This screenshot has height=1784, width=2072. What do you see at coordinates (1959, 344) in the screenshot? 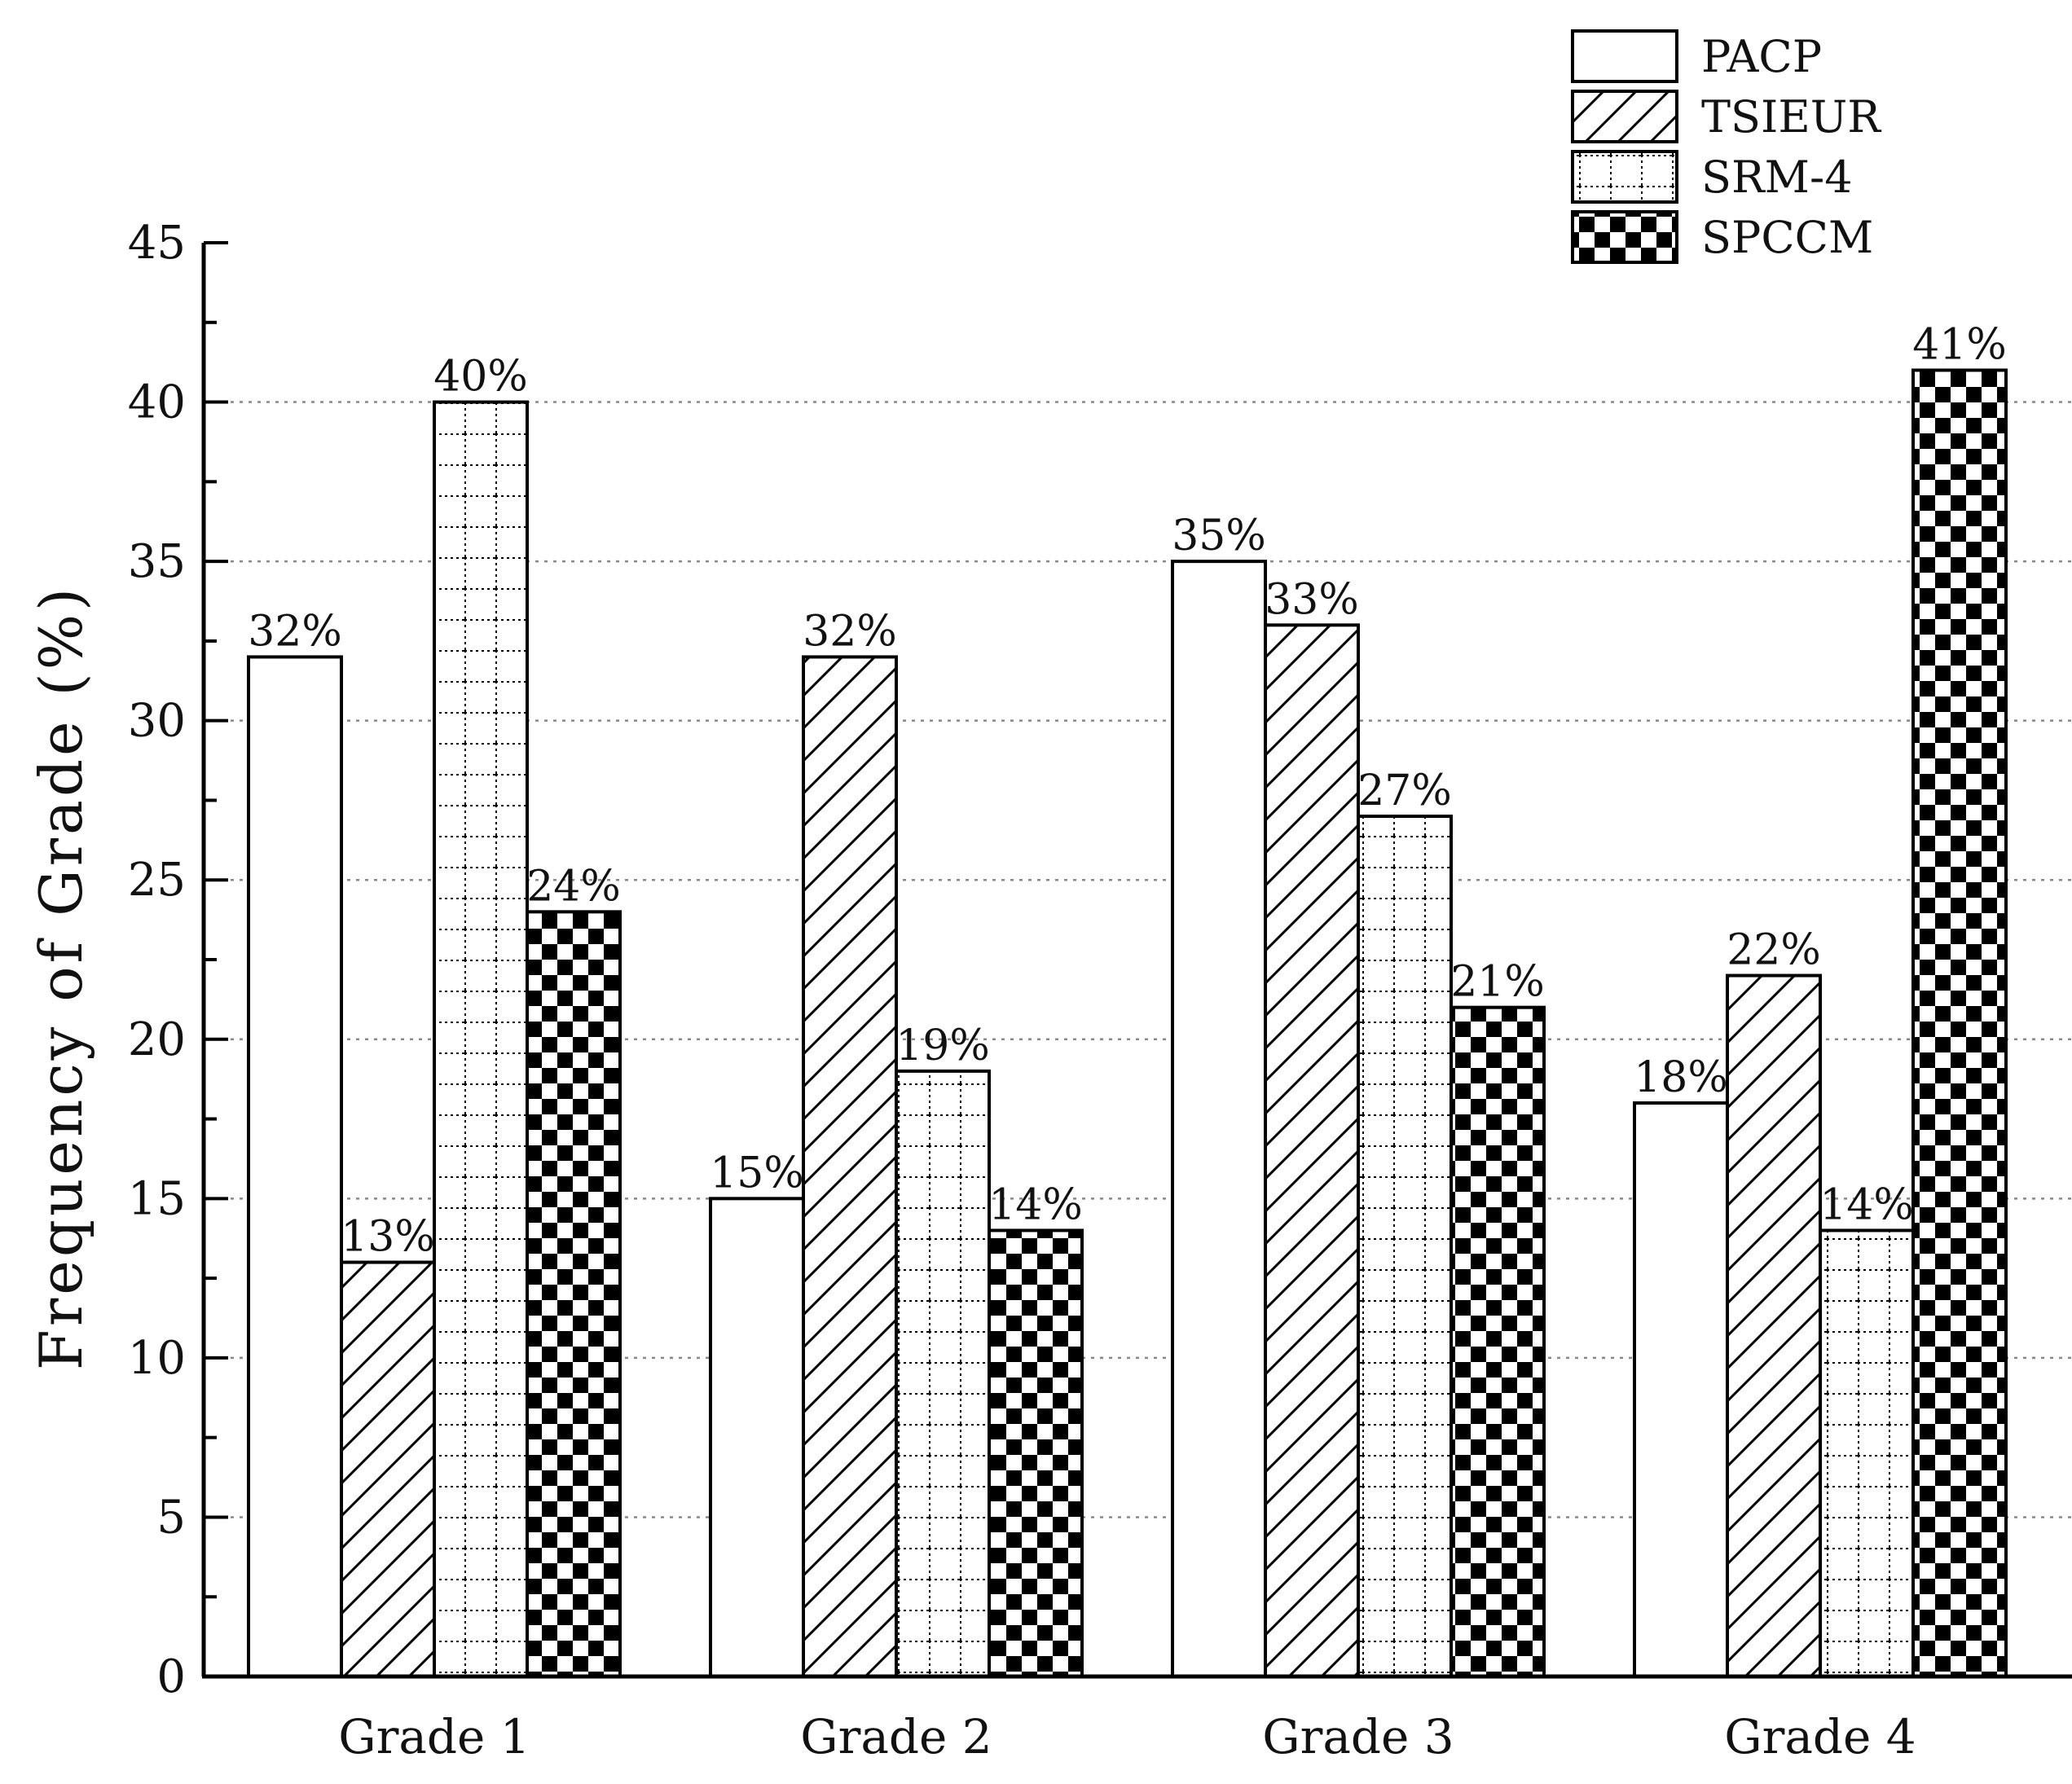
I see `data-label: 41%` at bounding box center [1959, 344].